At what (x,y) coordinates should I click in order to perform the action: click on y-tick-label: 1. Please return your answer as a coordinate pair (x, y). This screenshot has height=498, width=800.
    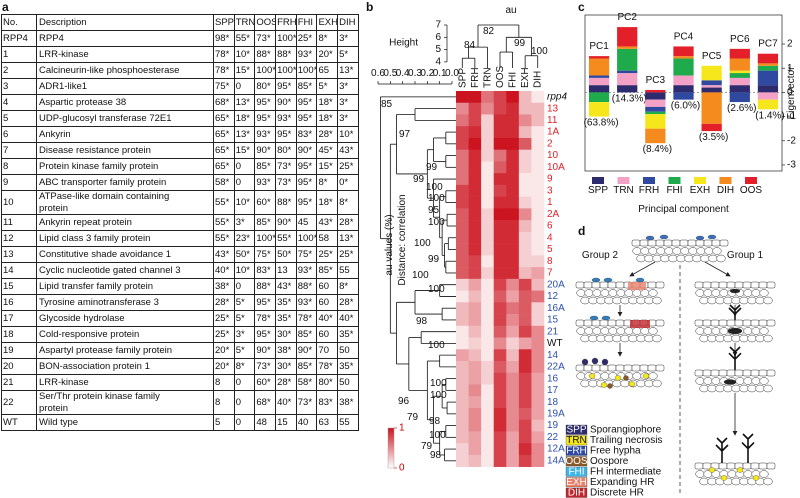
    Looking at the image, I should click on (790, 68).